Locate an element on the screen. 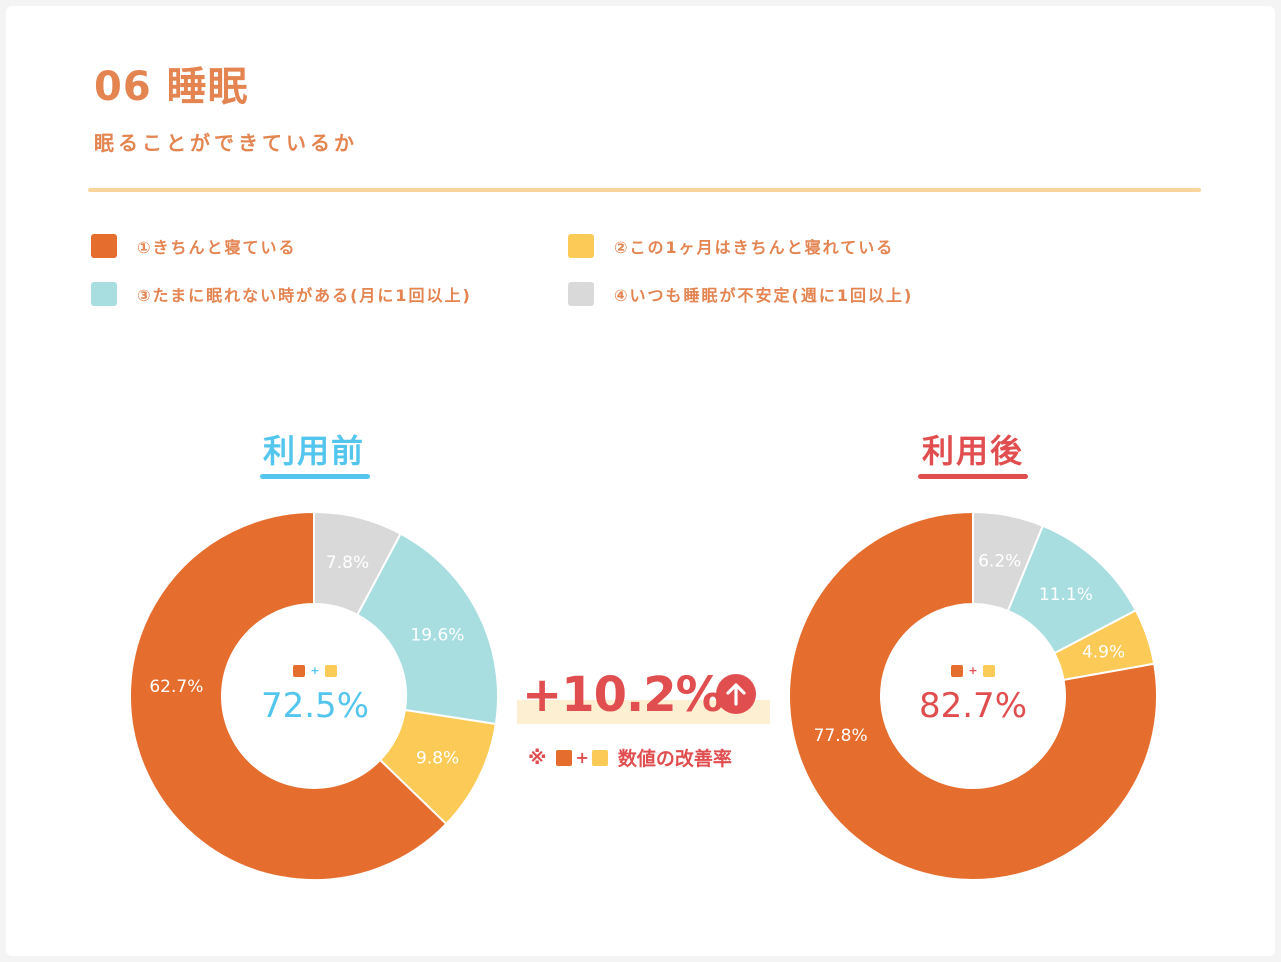 The height and width of the screenshot is (962, 1281). before-title-underline is located at coordinates (315, 476).